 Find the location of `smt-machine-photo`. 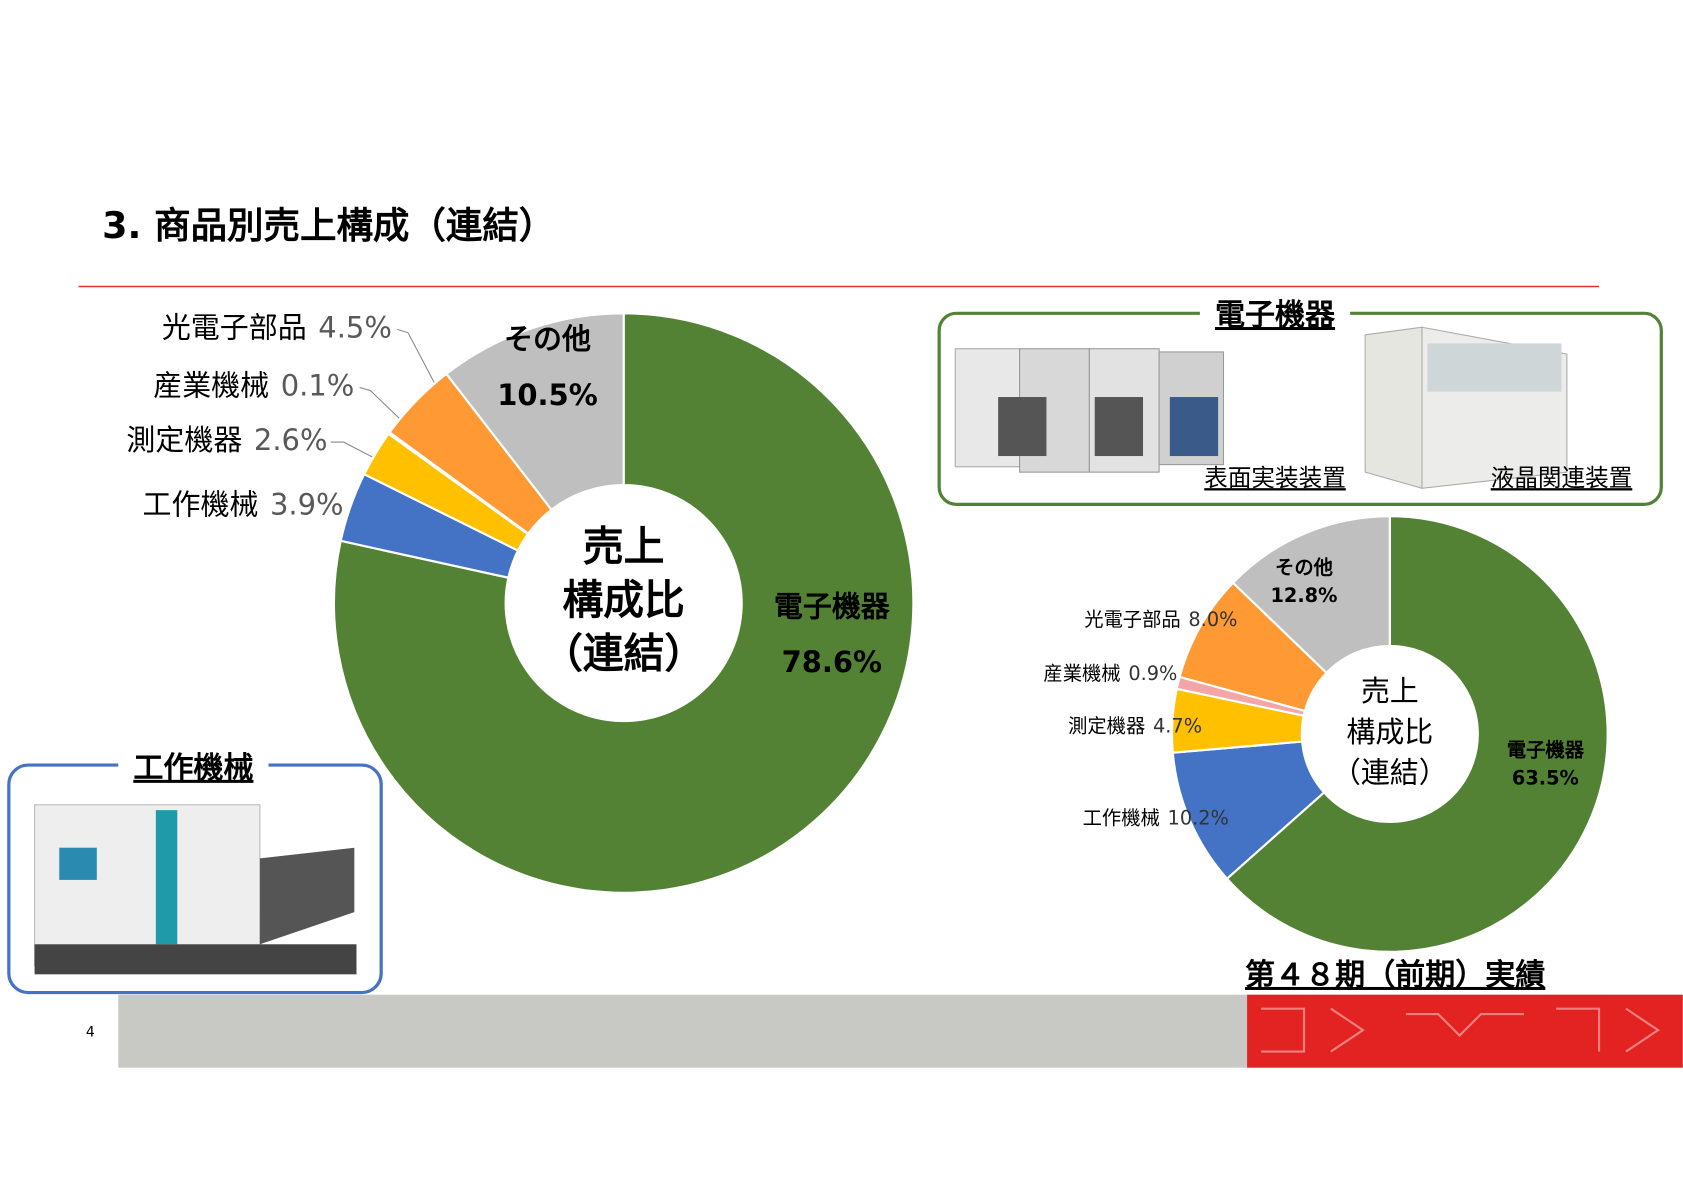

smt-machine-photo is located at coordinates (1089, 410).